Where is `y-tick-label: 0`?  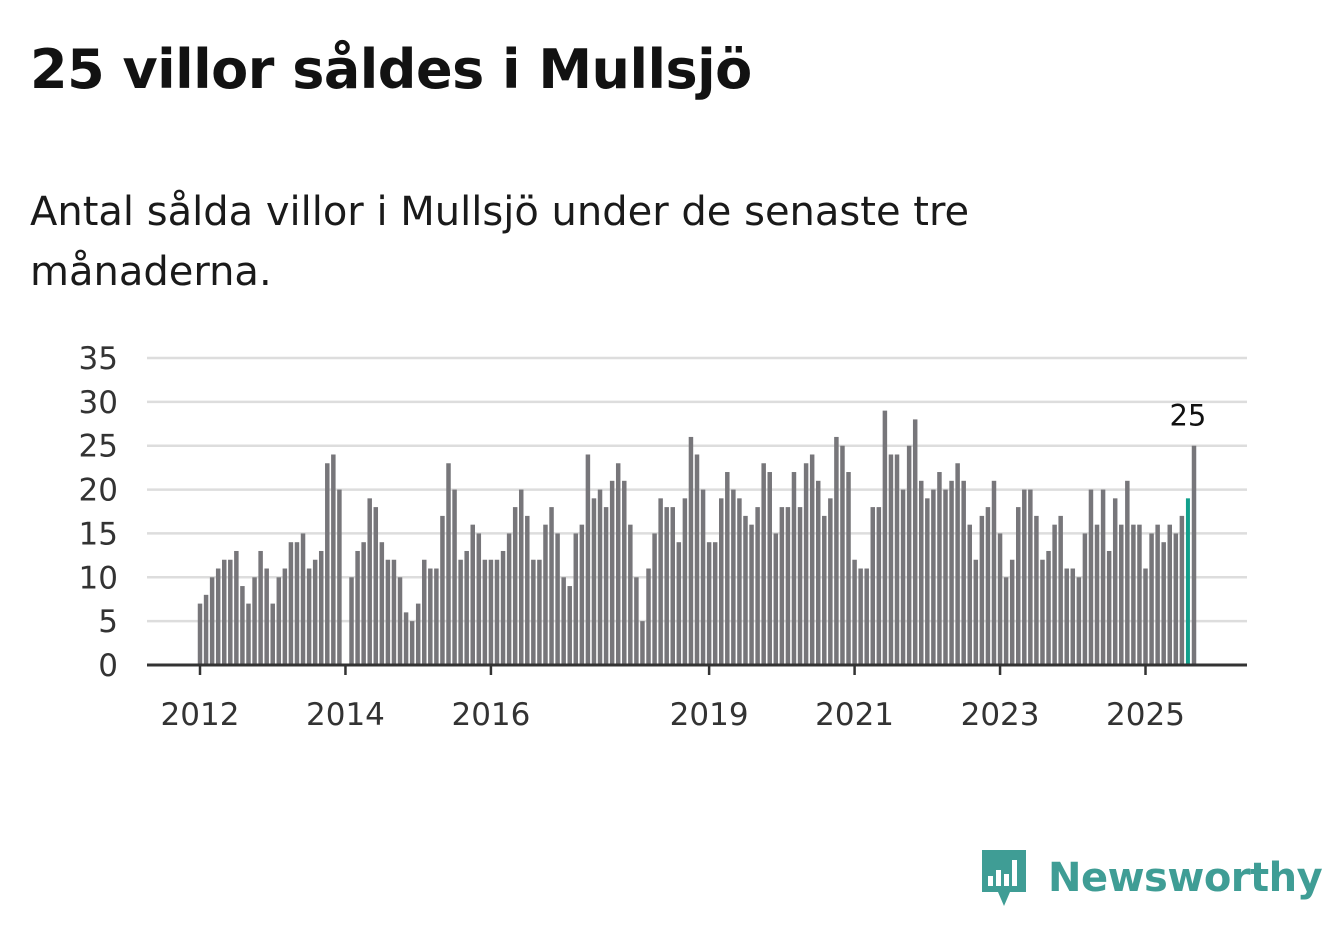
y-tick-label: 0 is located at coordinates (108, 666).